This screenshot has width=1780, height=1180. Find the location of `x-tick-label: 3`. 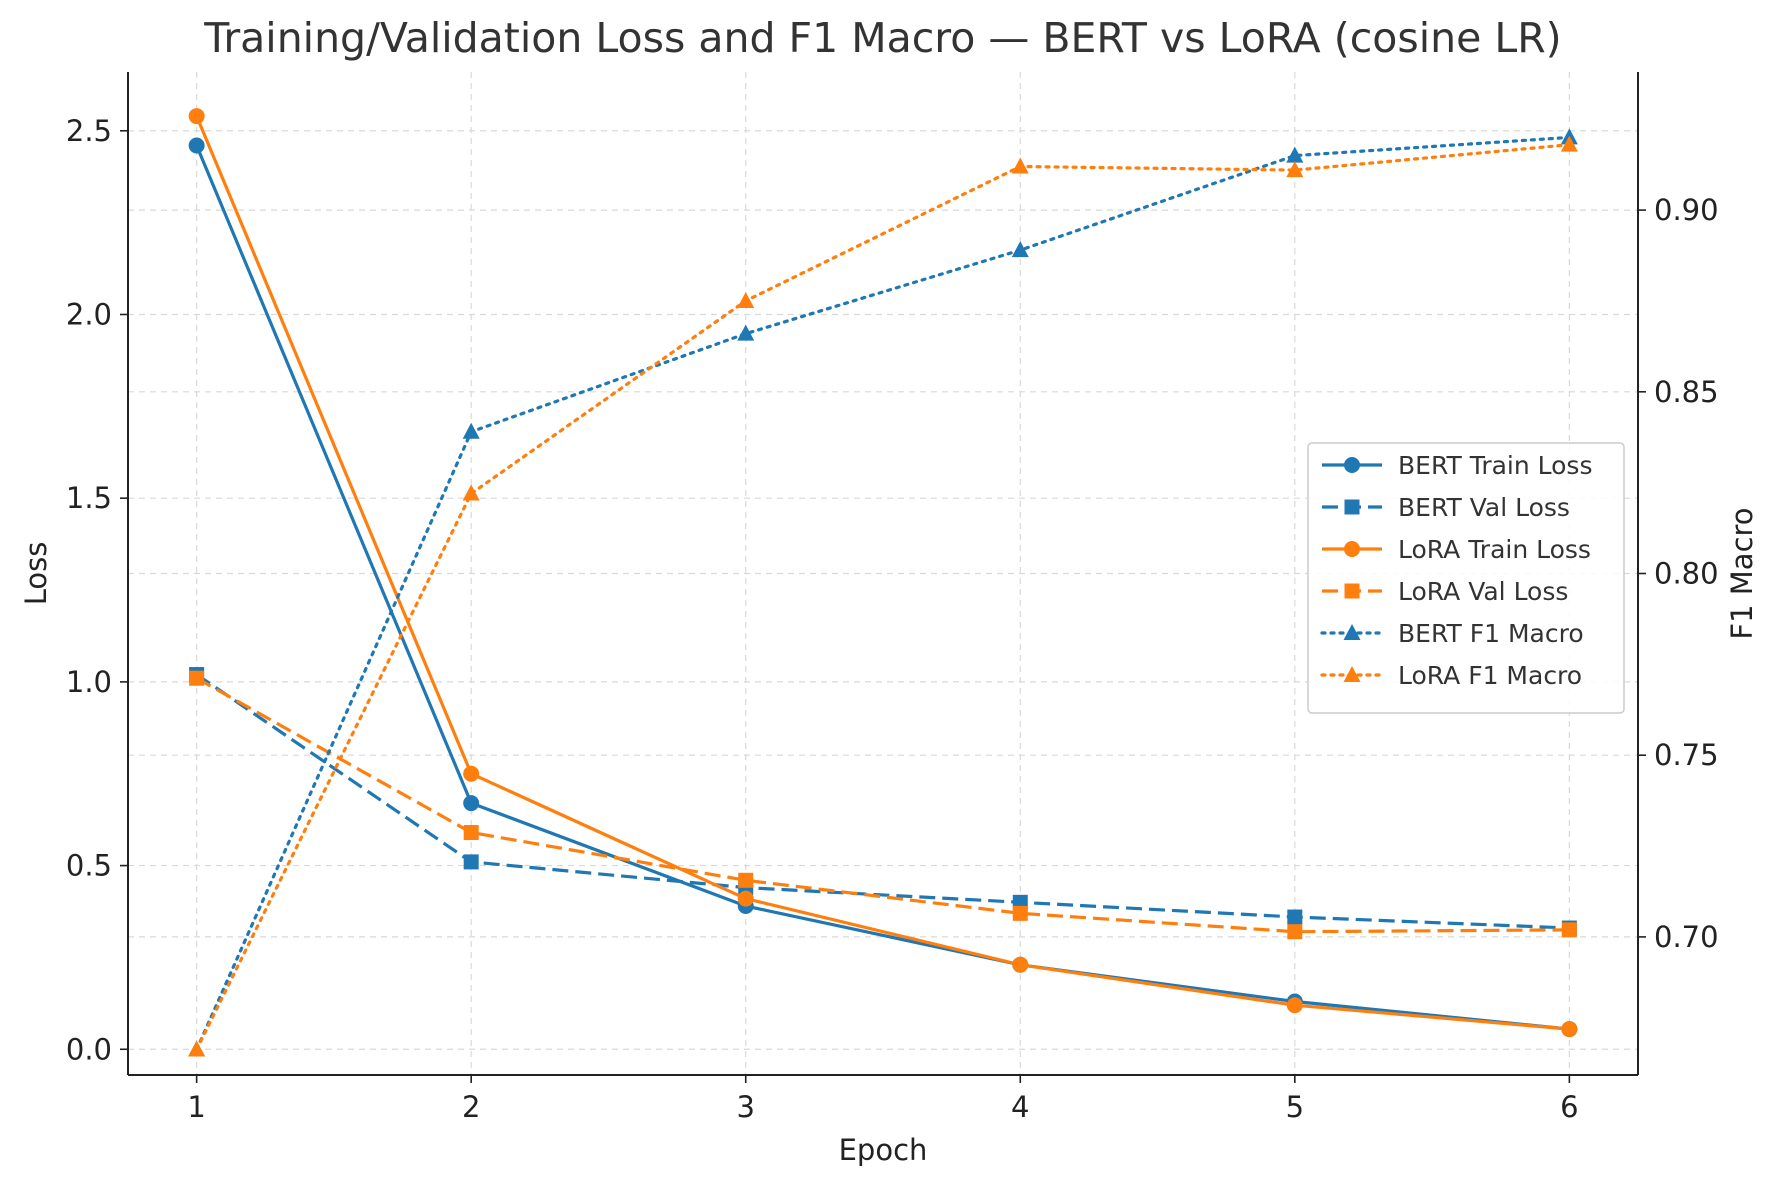

x-tick-label: 3 is located at coordinates (746, 1107).